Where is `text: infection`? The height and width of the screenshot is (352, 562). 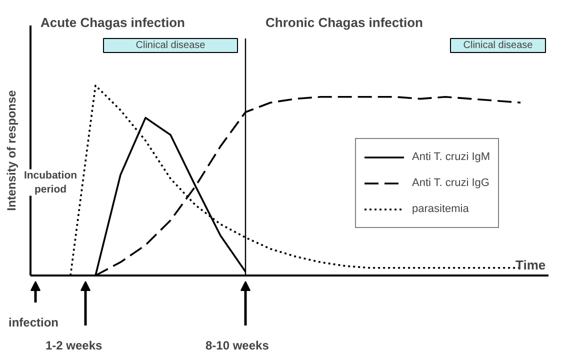 text: infection is located at coordinates (33, 323).